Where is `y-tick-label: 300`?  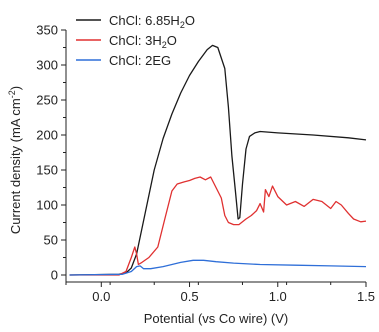 y-tick-label: 300 is located at coordinates (47, 65).